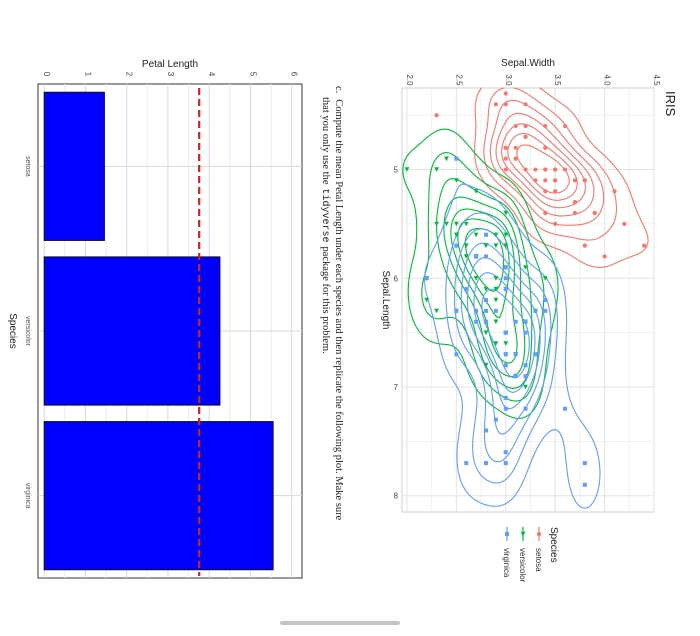 The image size is (700, 636). I want to click on bar-setosa, so click(74, 166).